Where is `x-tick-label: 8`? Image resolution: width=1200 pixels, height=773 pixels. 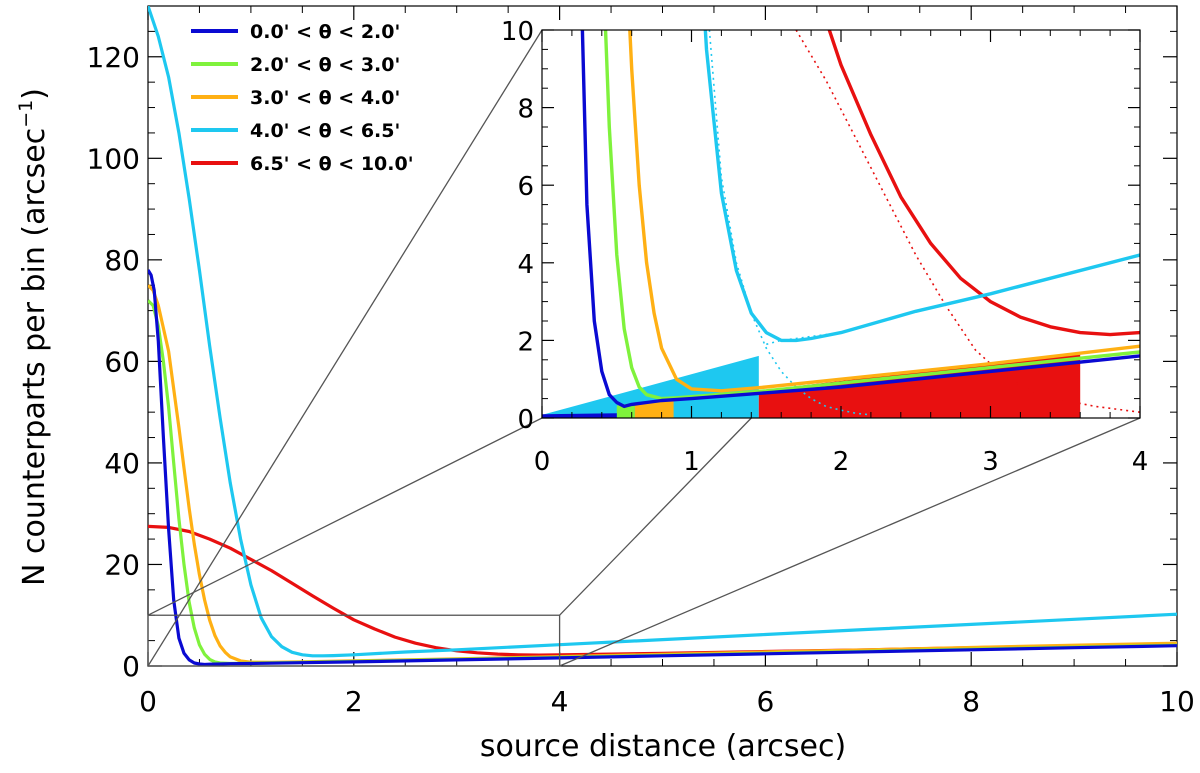 x-tick-label: 8 is located at coordinates (971, 701).